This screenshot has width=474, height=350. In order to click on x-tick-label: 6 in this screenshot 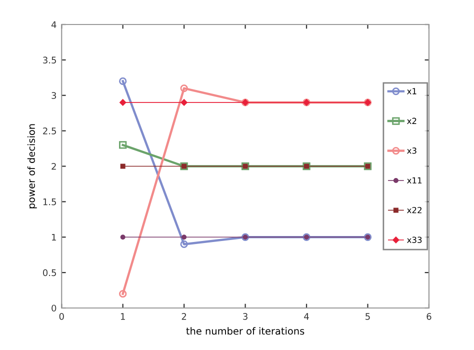, I will do `click(429, 316)`.